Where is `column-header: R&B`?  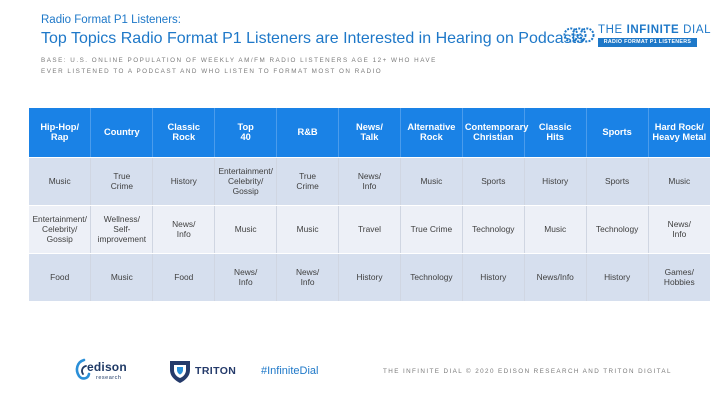 column-header: R&B is located at coordinates (308, 133).